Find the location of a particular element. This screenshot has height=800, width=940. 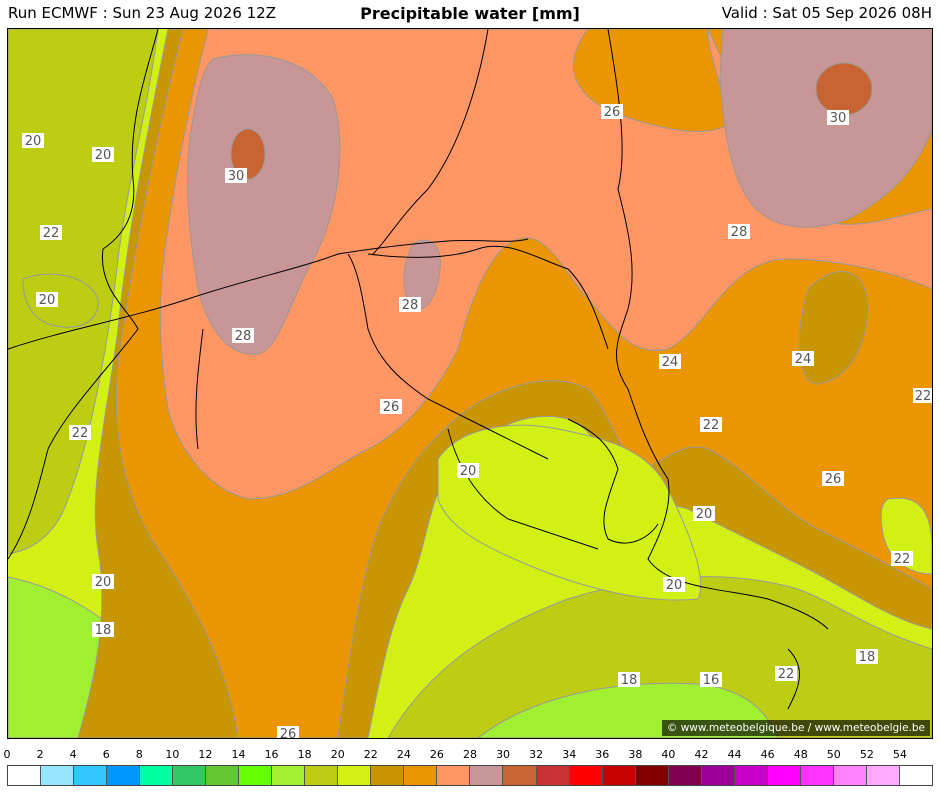

legend-tick-label: 6 is located at coordinates (106, 754).